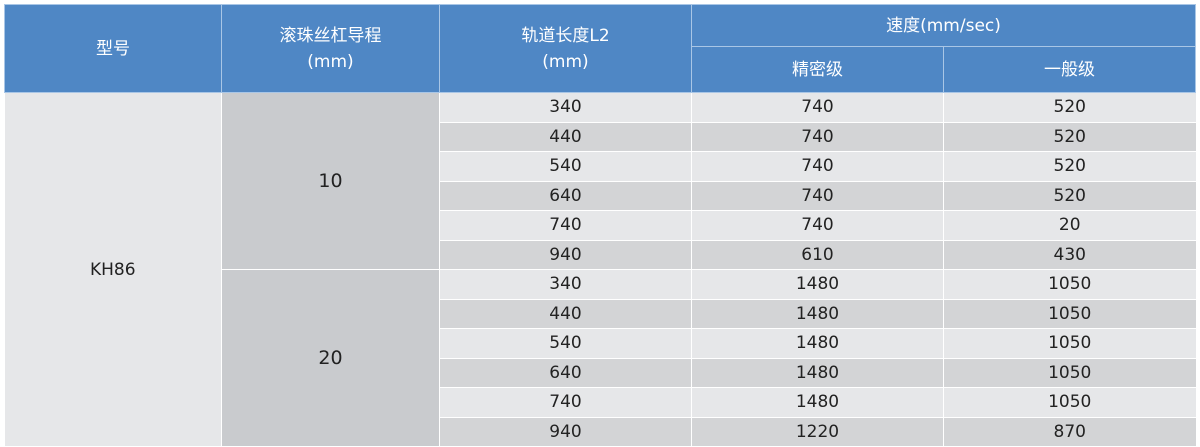 Image resolution: width=1200 pixels, height=447 pixels. I want to click on header-length: 轨道长度L2 (mm), so click(565, 48).